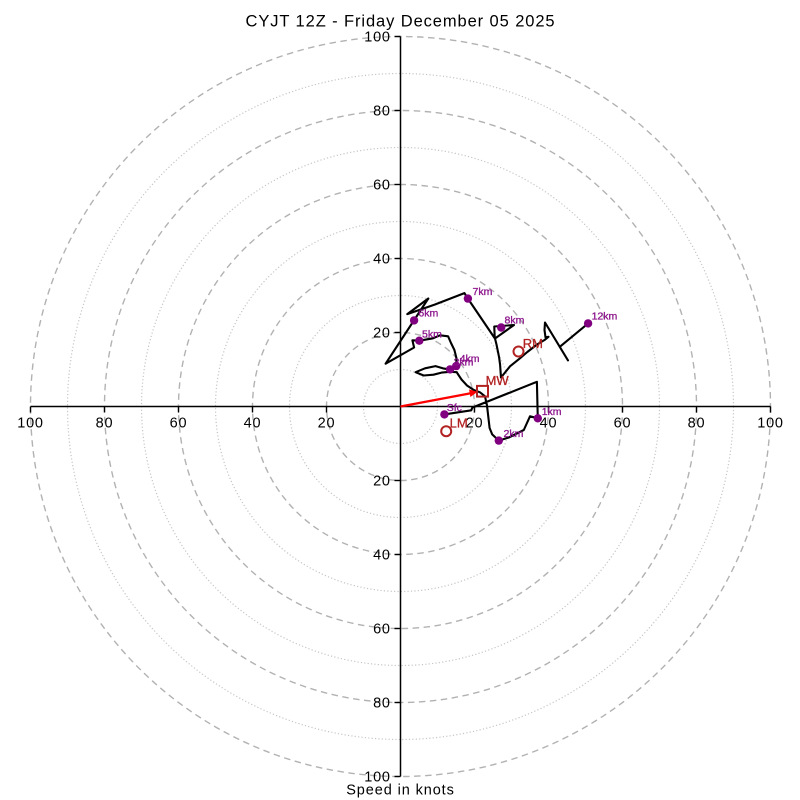 The height and width of the screenshot is (800, 800). I want to click on svg-text: 5km, so click(432, 334).